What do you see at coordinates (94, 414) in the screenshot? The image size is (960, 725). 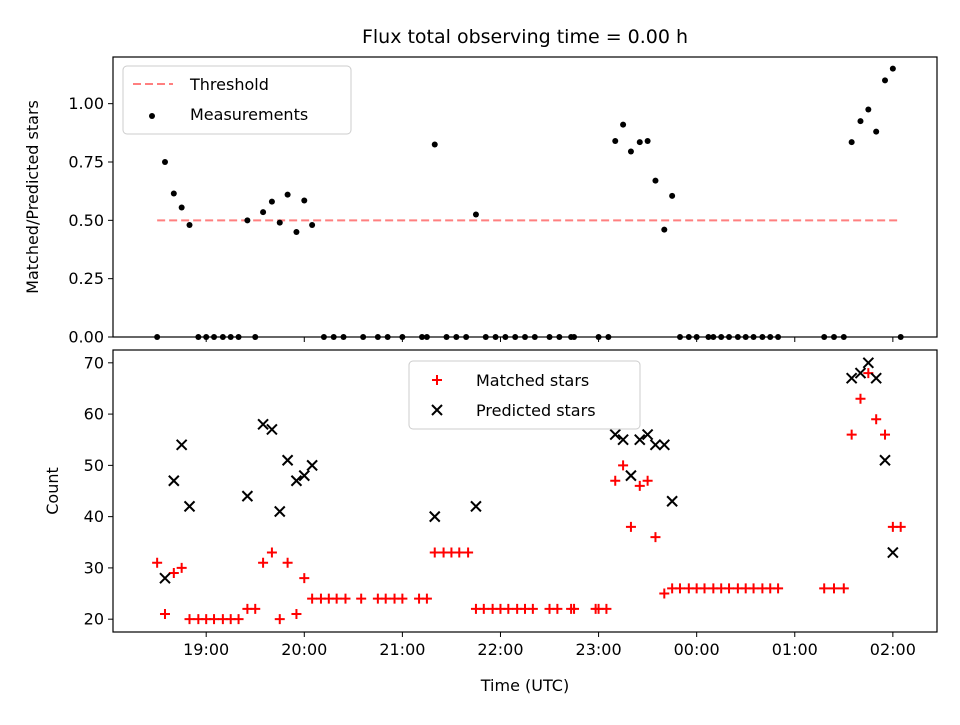 I see `y-tick-label: 60` at bounding box center [94, 414].